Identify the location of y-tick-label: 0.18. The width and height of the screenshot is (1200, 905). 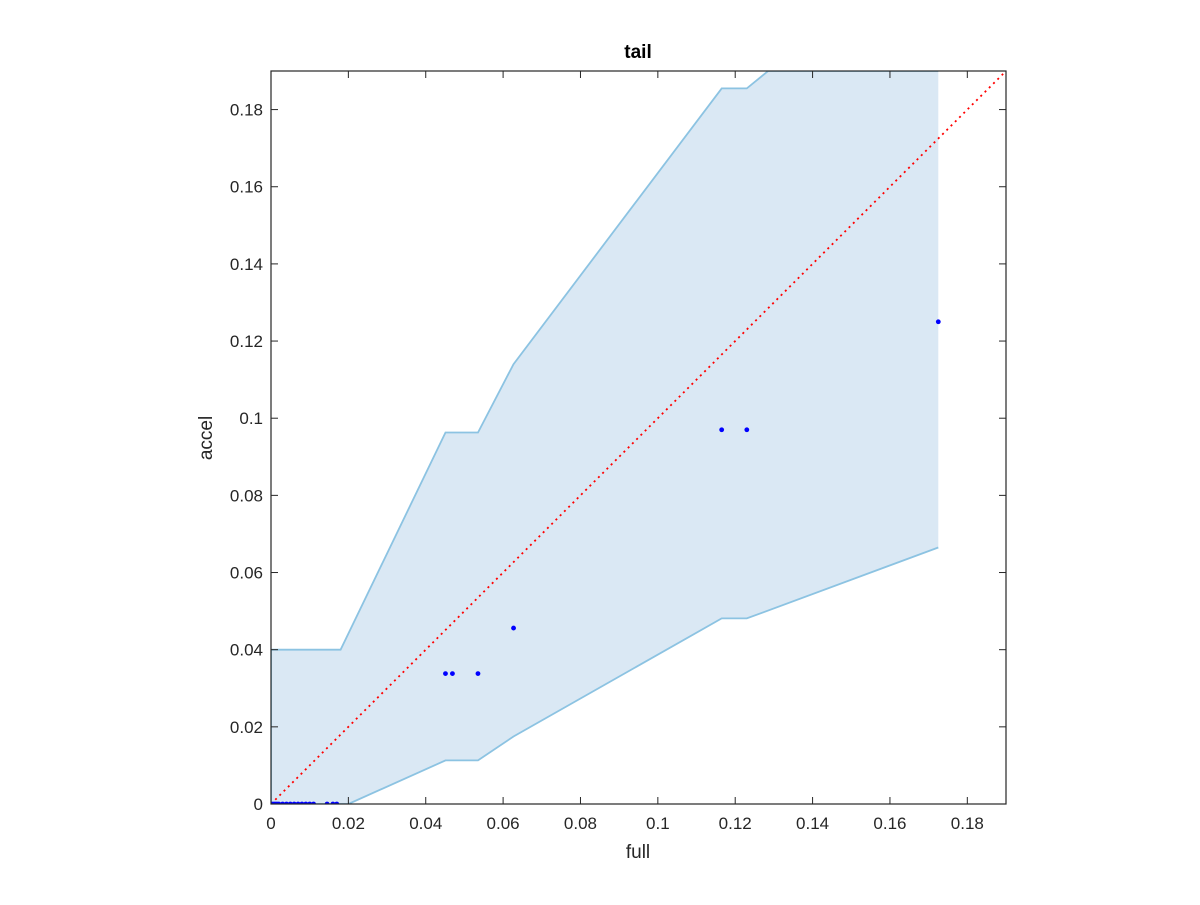
(246, 110).